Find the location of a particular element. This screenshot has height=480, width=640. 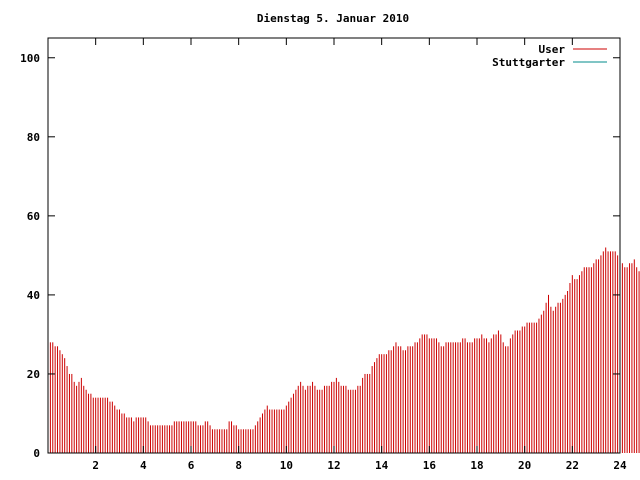

y-tick-label: 100 is located at coordinates (30, 58).